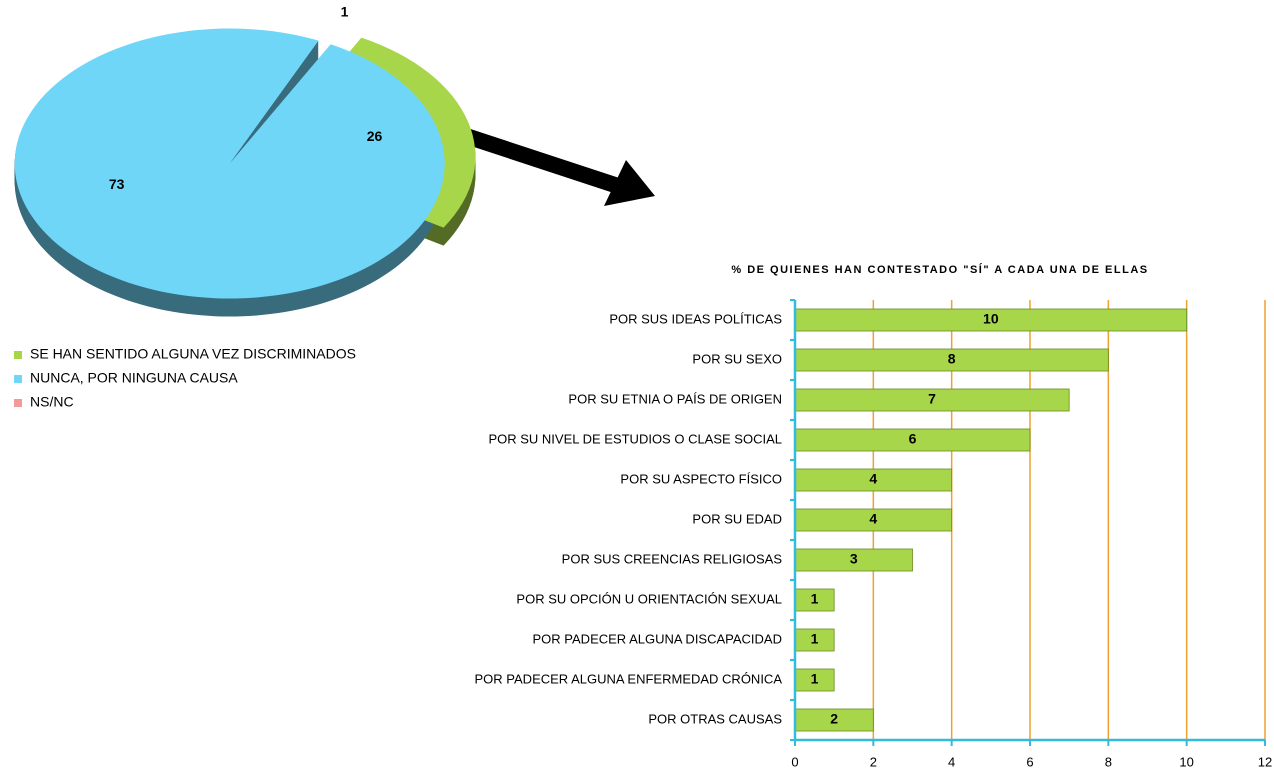  What do you see at coordinates (737, 358) in the screenshot?
I see `y-tick-label: POR SU SEXO` at bounding box center [737, 358].